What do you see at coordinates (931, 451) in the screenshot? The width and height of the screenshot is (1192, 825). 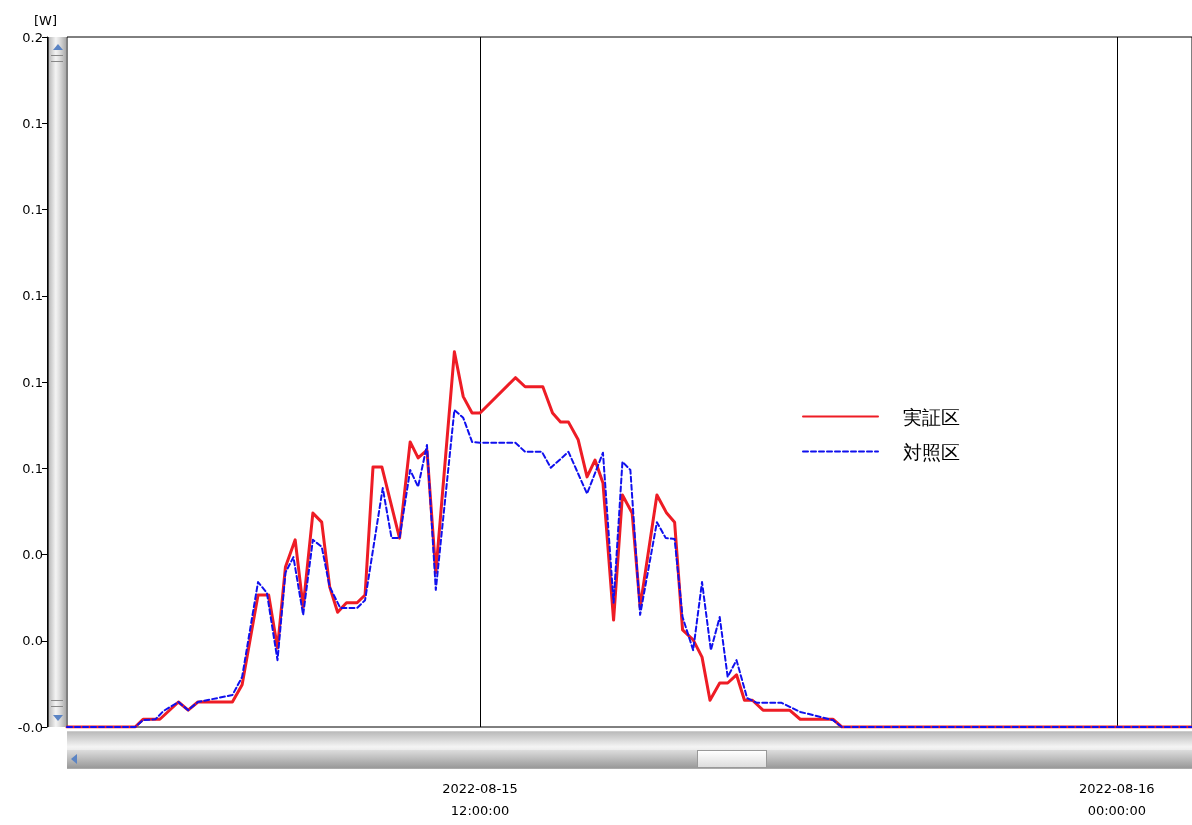 I see `legend-label: 対照区` at bounding box center [931, 451].